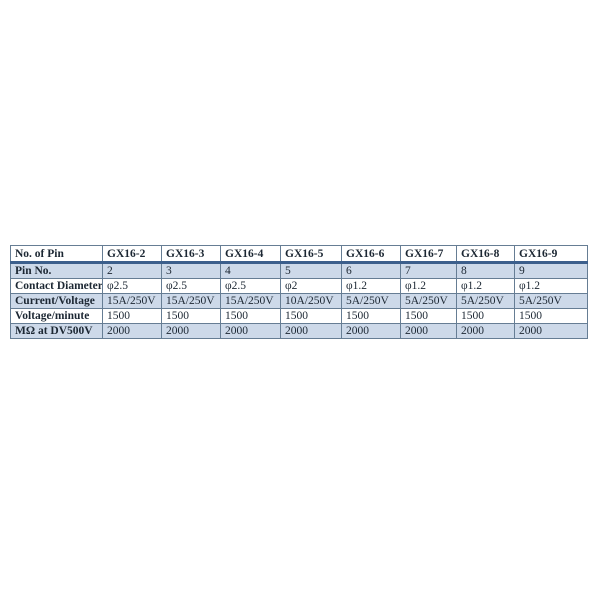 Image resolution: width=600 pixels, height=600 pixels. What do you see at coordinates (56, 254) in the screenshot?
I see `row-header-title: No. of Pin` at bounding box center [56, 254].